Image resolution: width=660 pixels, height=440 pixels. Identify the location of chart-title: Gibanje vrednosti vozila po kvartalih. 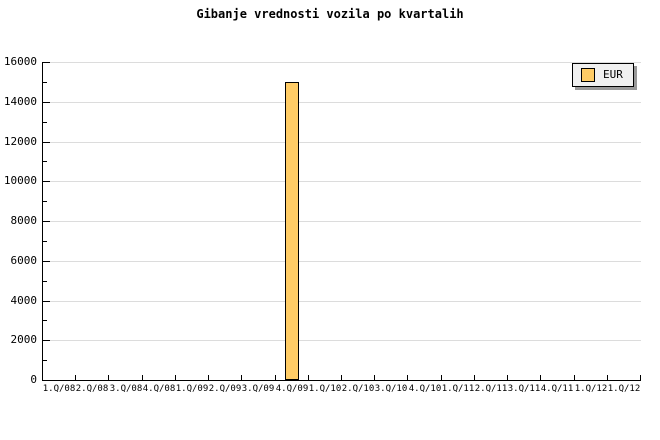
(330, 14).